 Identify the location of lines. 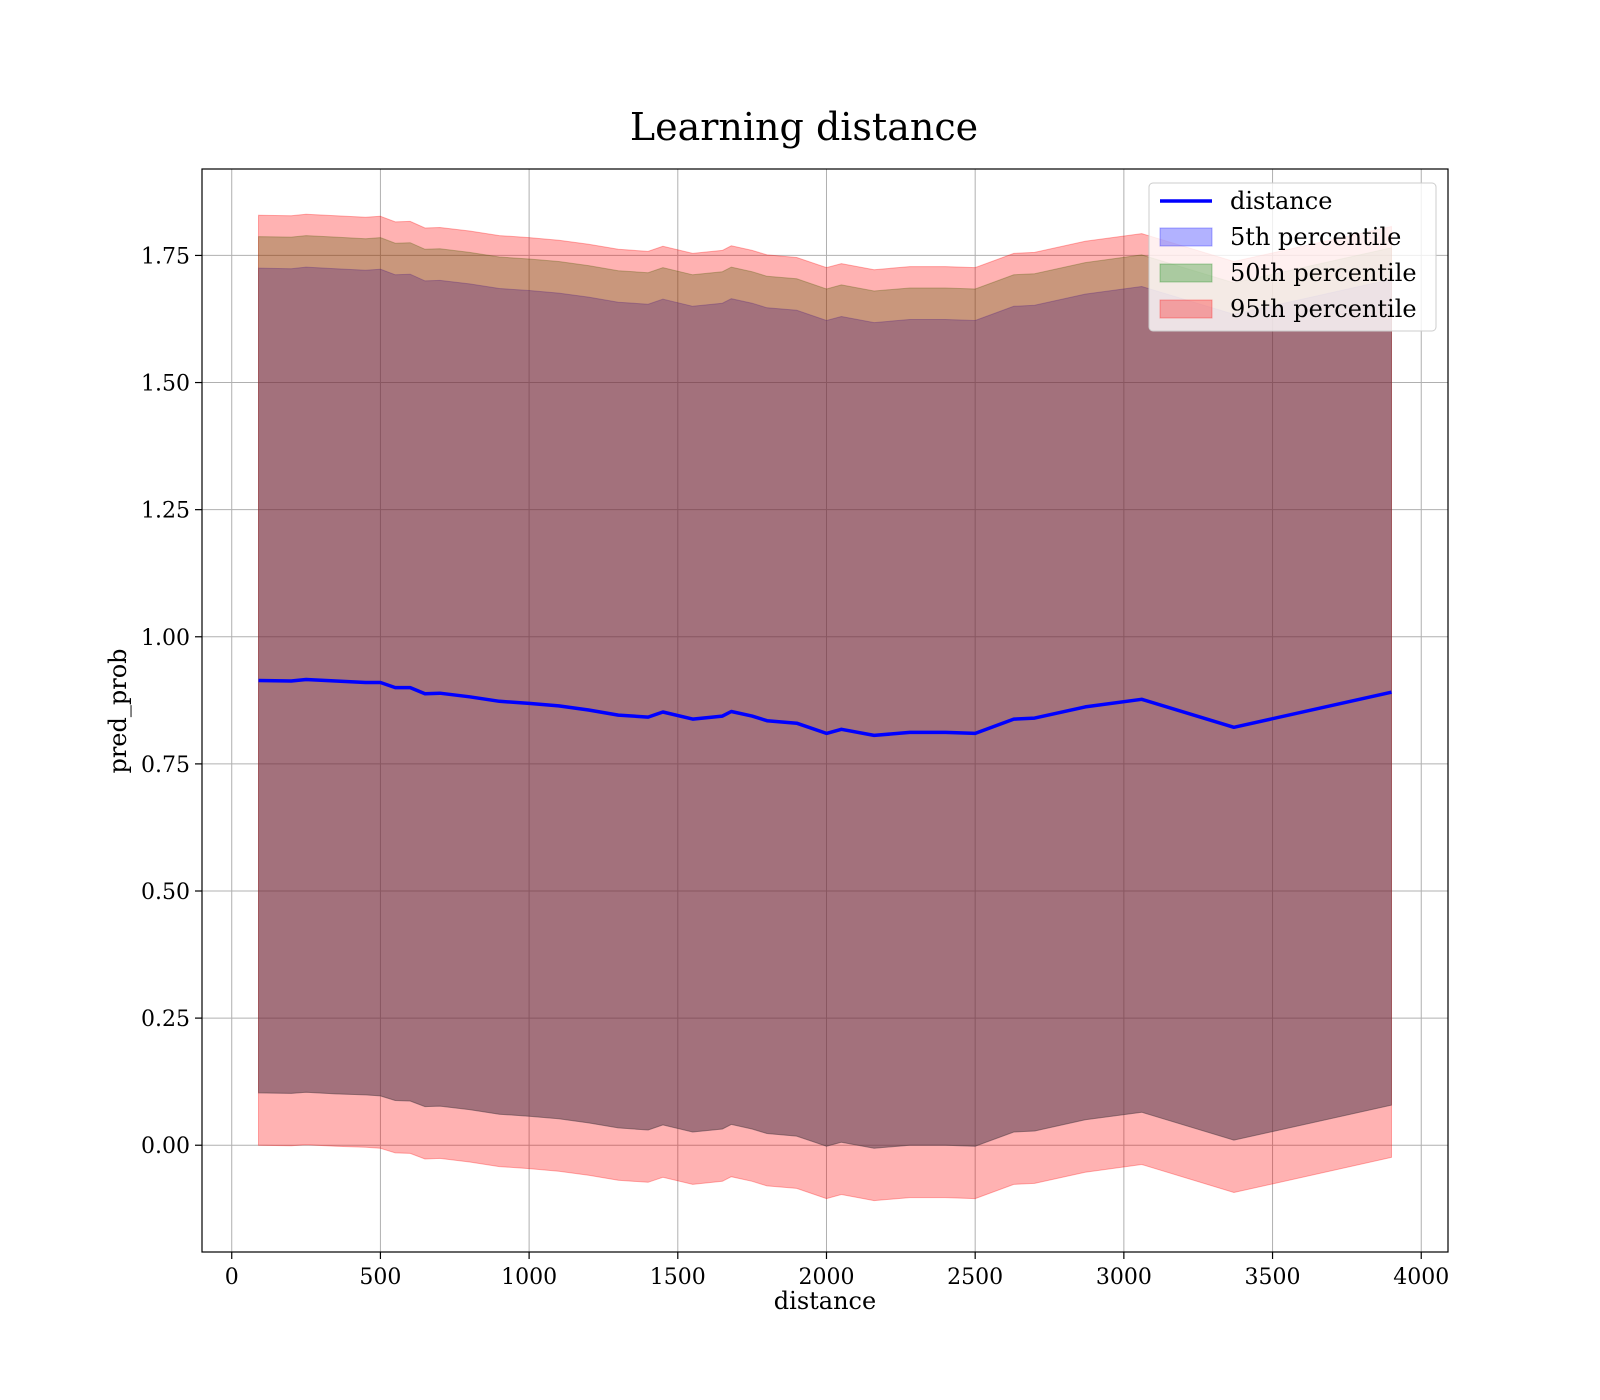
(825, 707).